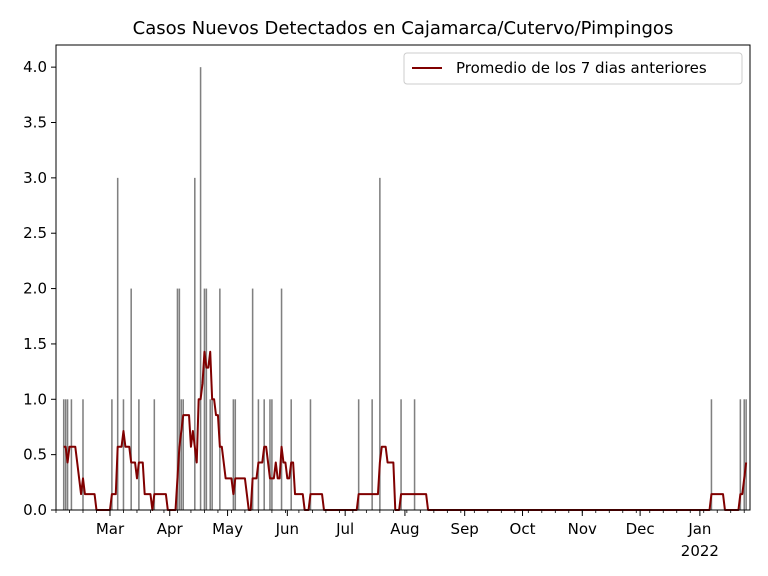  Describe the element at coordinates (404, 529) in the screenshot. I see `x-tick-label: Aug` at that location.